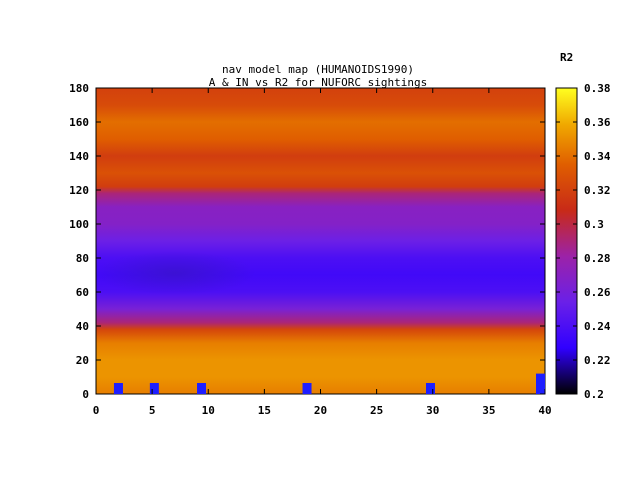  I want to click on colorbar-tick-label: 0.28, so click(597, 258).